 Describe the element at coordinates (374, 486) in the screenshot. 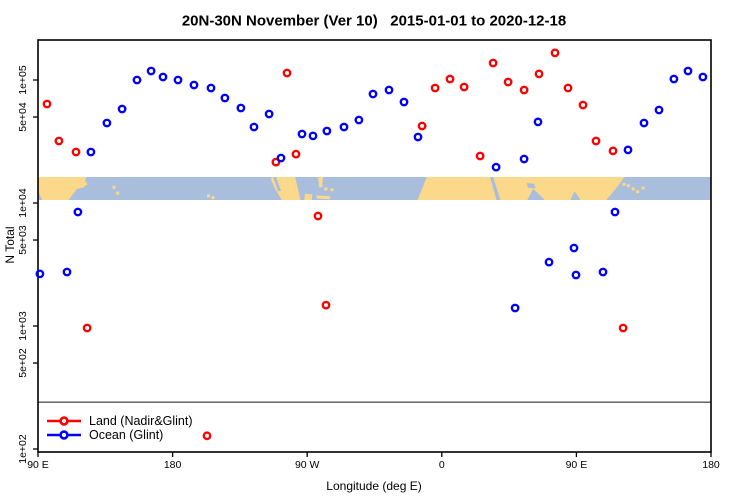

I see `x-axis-title: Longitude (deg E)` at that location.